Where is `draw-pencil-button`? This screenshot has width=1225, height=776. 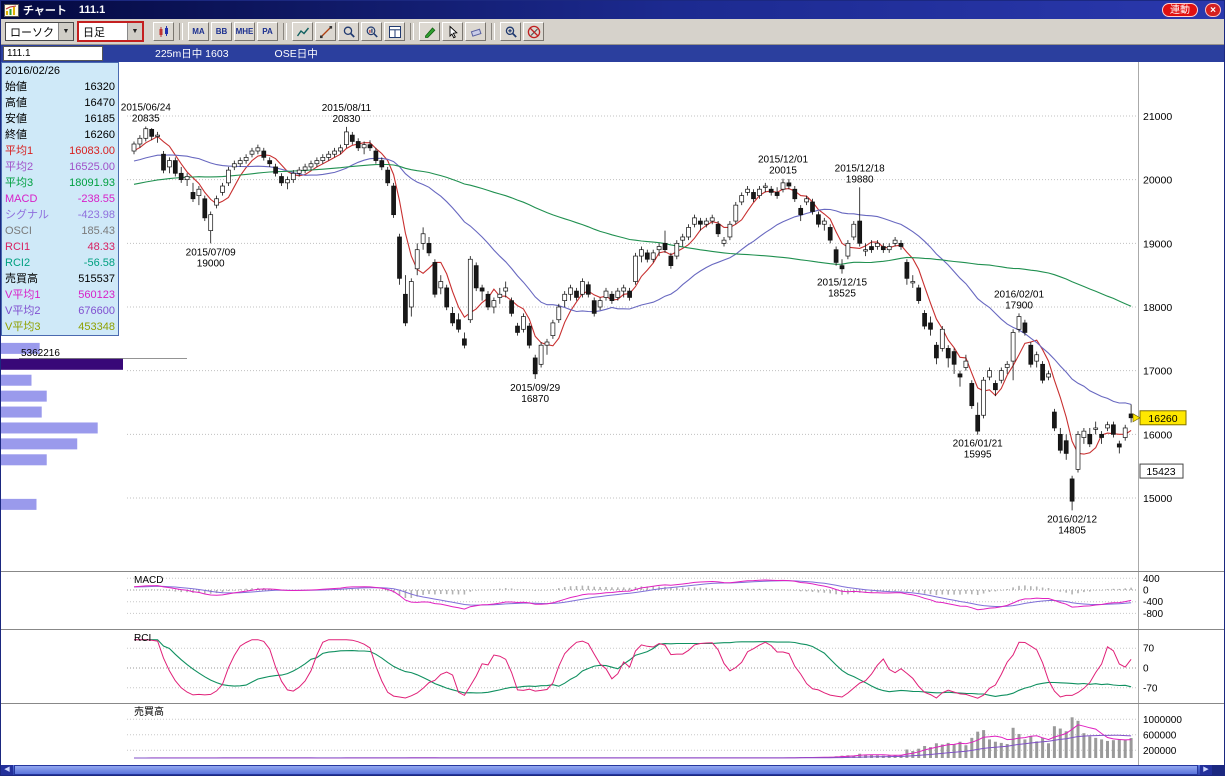
draw-pencil-button is located at coordinates (429, 31).